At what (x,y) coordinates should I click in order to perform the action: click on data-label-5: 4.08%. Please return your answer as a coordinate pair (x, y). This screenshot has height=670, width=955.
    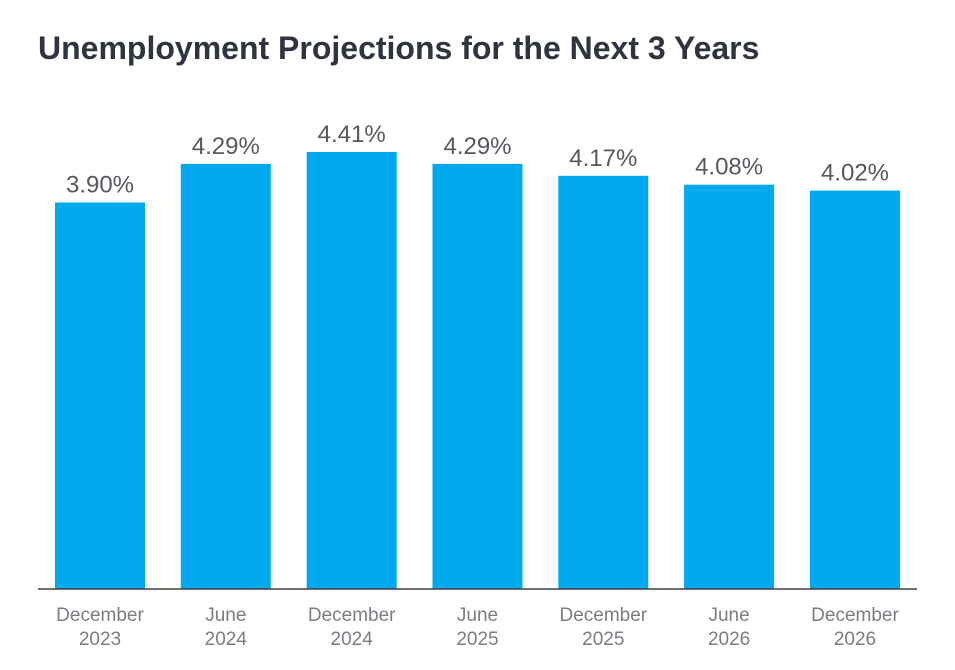
    Looking at the image, I should click on (729, 167).